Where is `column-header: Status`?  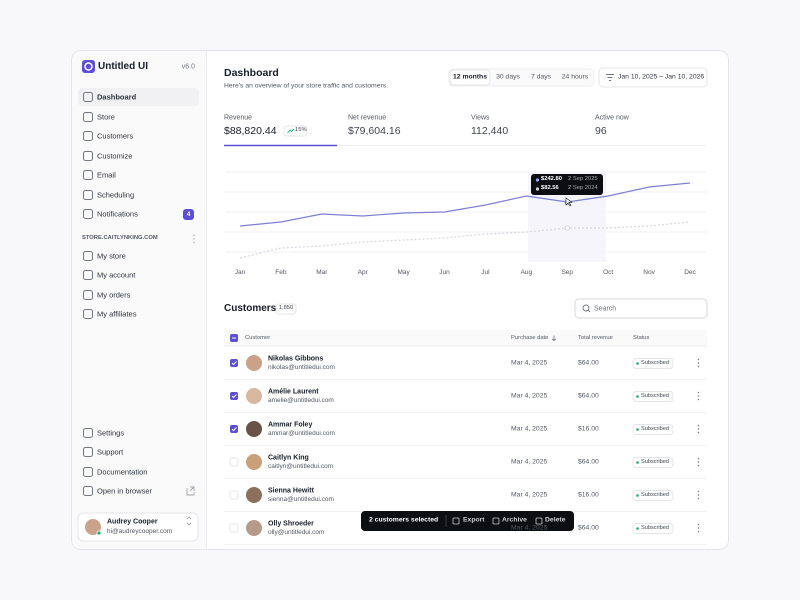
column-header: Status is located at coordinates (641, 337).